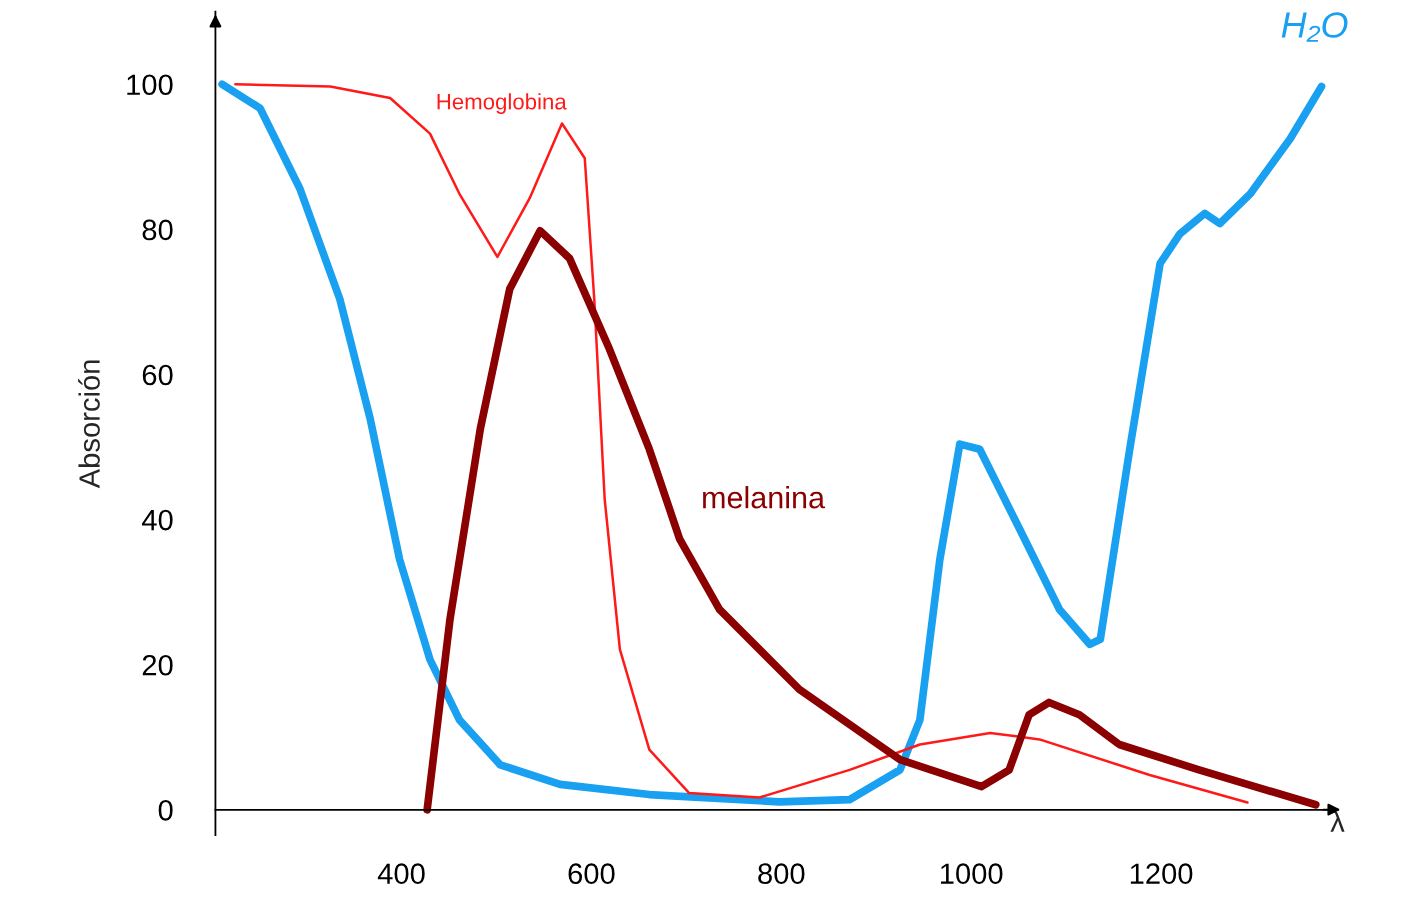  I want to click on y-tick-label: 100, so click(150, 85).